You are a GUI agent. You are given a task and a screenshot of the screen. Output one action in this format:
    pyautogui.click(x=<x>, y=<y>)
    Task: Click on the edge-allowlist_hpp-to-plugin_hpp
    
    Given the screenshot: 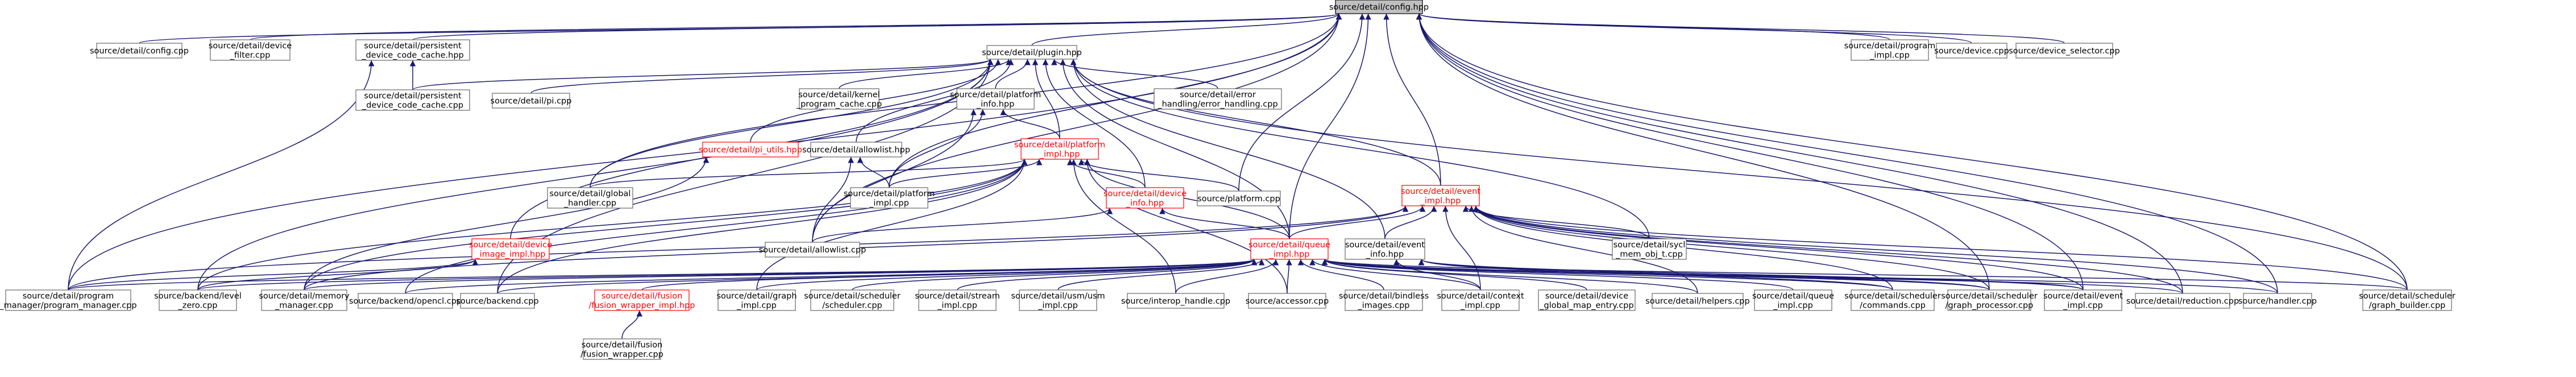 What is the action you would take?
    pyautogui.click(x=935, y=101)
    